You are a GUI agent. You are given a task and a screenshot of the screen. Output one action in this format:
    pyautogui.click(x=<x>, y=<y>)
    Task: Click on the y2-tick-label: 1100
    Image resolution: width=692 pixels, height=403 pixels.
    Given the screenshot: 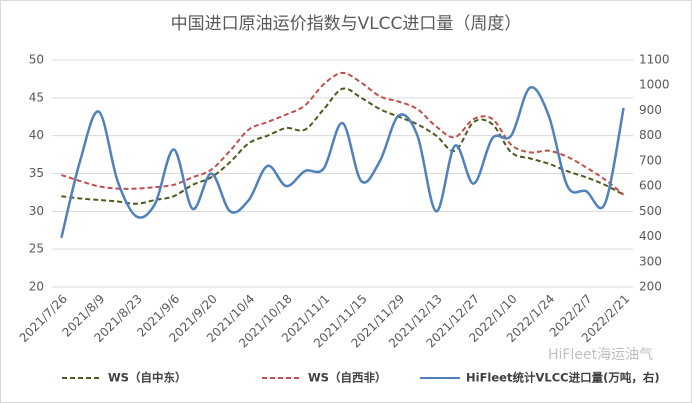 What is the action you would take?
    pyautogui.click(x=654, y=60)
    